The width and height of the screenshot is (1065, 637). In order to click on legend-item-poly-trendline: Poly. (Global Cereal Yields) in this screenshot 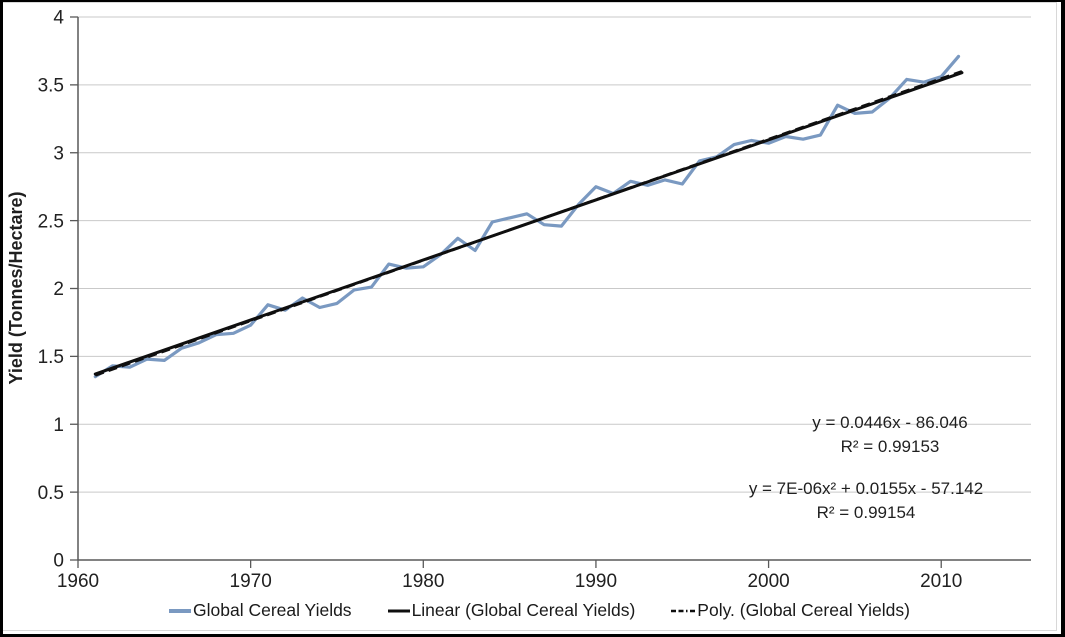, I will do `click(790, 610)`.